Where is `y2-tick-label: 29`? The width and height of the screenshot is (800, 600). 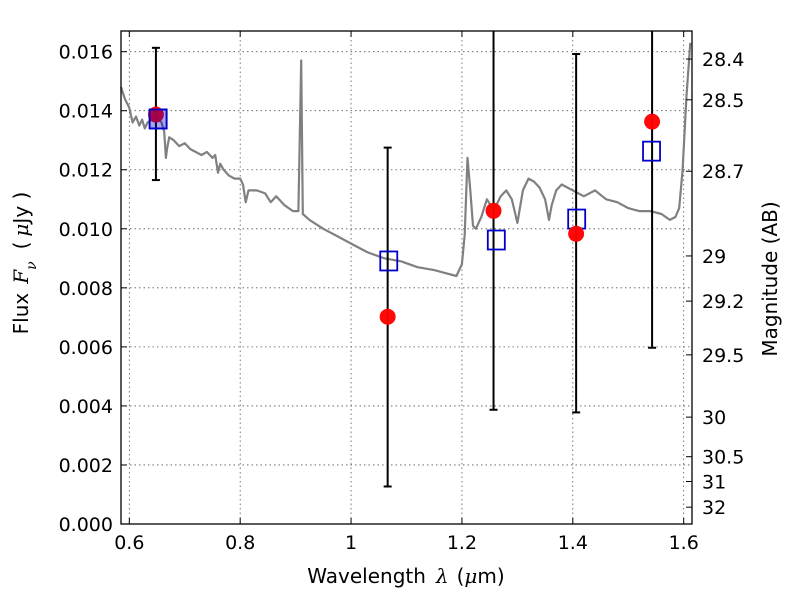
y2-tick-label: 29 is located at coordinates (714, 257).